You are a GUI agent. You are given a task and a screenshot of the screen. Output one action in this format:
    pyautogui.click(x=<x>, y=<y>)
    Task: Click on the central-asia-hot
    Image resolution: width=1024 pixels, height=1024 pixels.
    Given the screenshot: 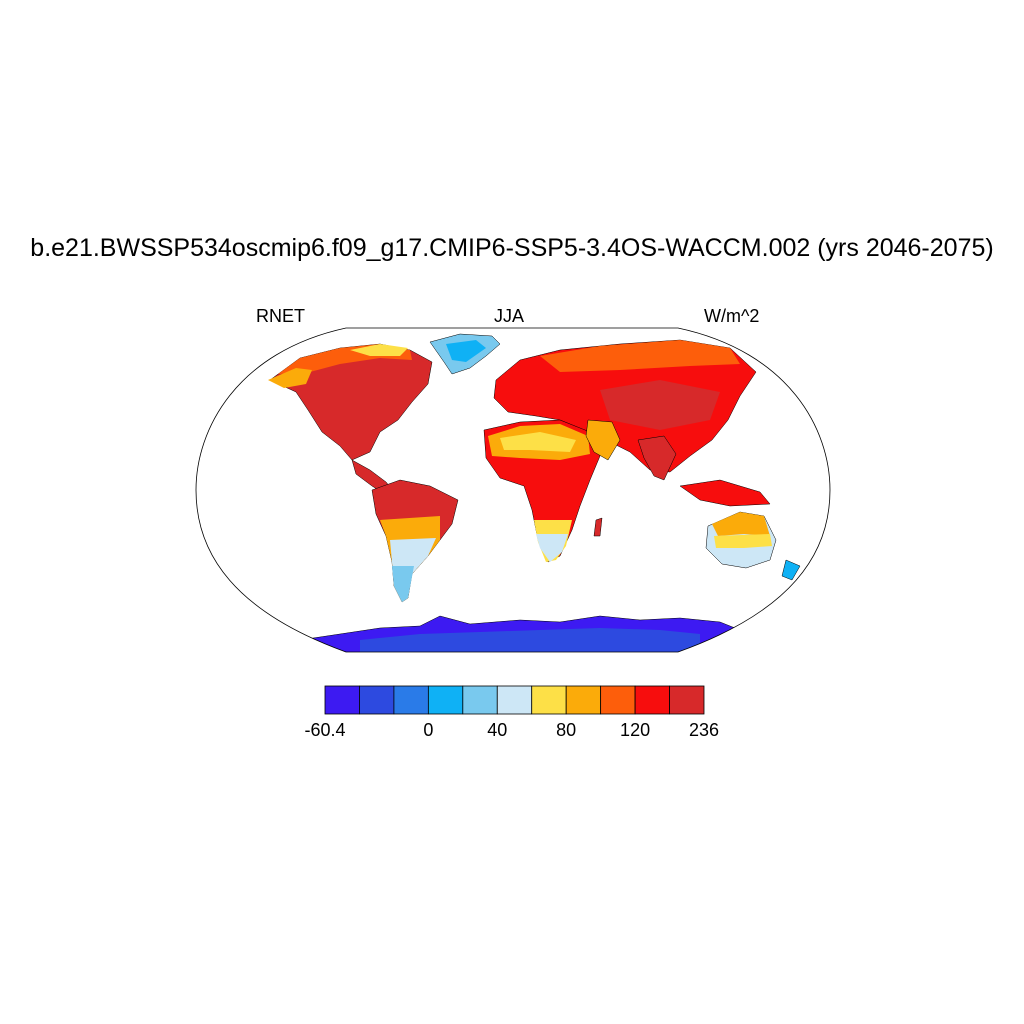 What is the action you would take?
    pyautogui.click(x=660, y=405)
    